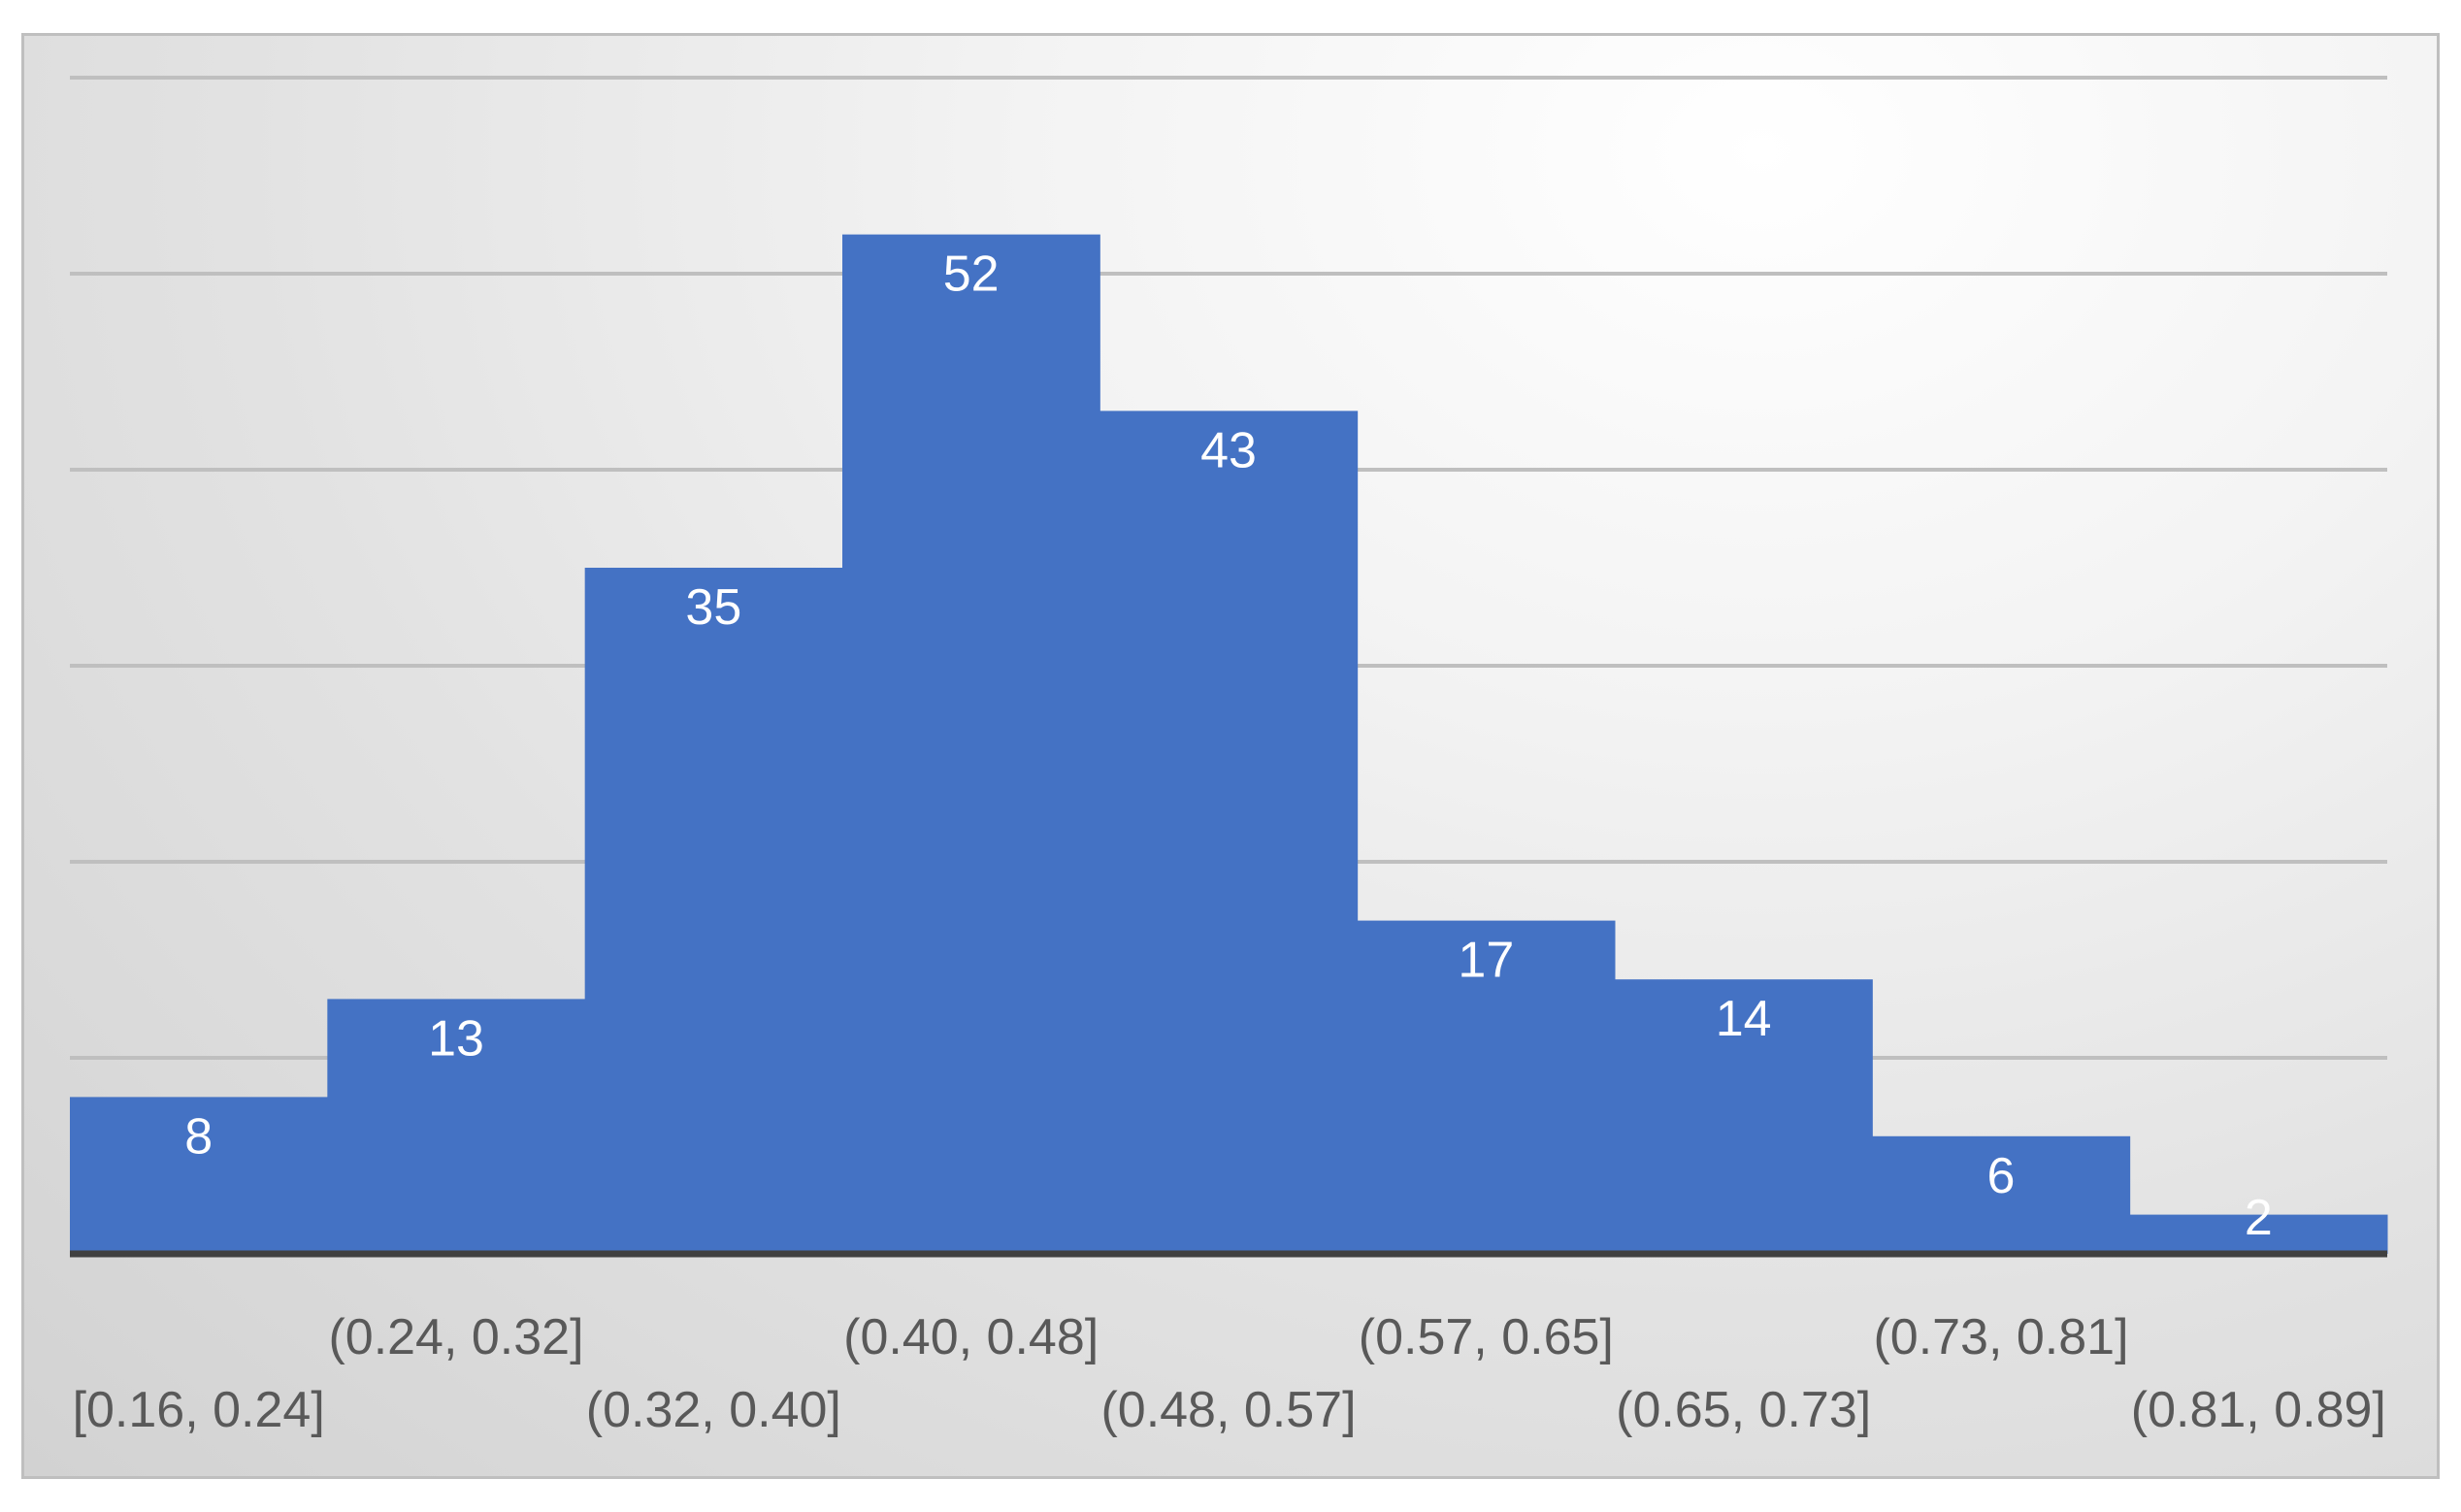 This screenshot has height=1512, width=2461. What do you see at coordinates (713, 1410) in the screenshot?
I see `x-tick-label: (0.32, 0.40]` at bounding box center [713, 1410].